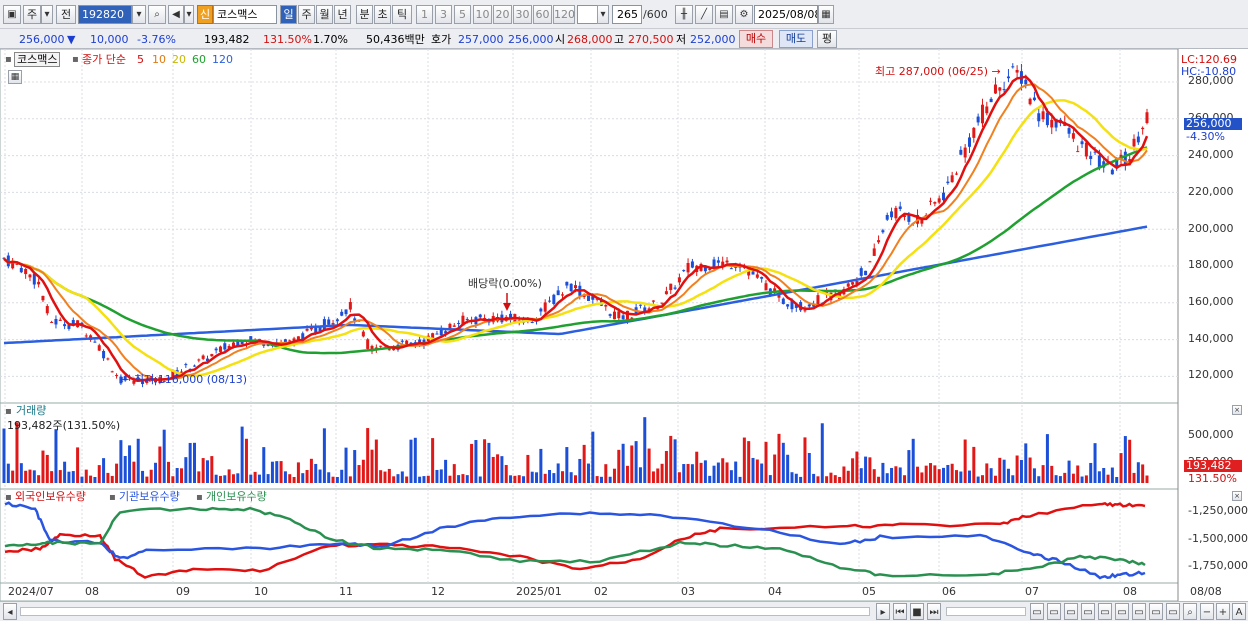  I want to click on rewind-icon: ⏮, so click(900, 611).